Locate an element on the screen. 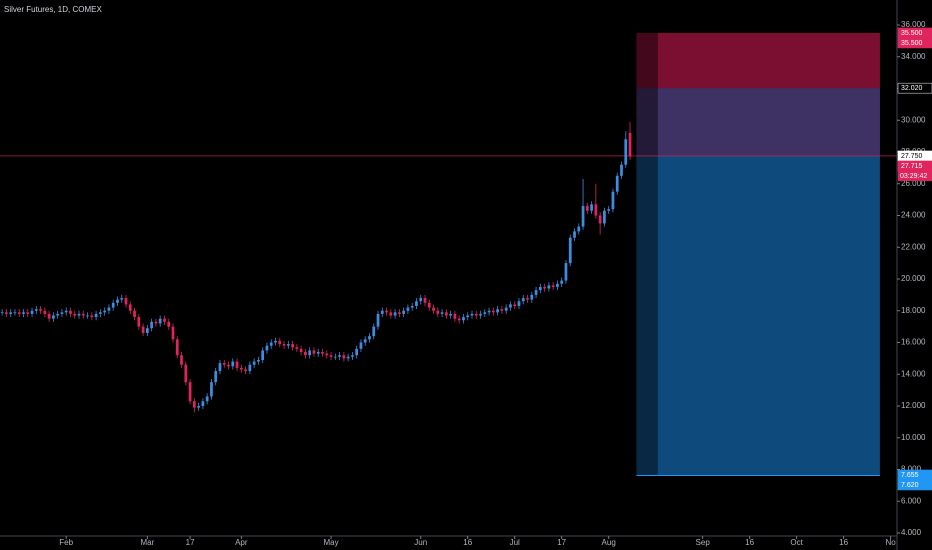  y-tick-label: 12.000 is located at coordinates (913, 405).